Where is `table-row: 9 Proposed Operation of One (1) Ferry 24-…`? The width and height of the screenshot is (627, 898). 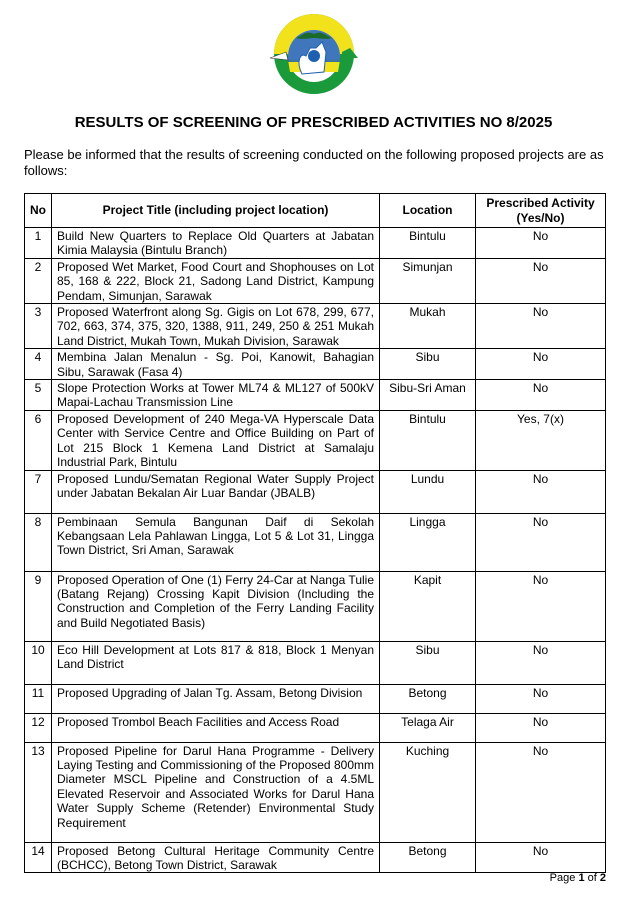 table-row: 9 Proposed Operation of One (1) Ferry 24-… is located at coordinates (315, 606).